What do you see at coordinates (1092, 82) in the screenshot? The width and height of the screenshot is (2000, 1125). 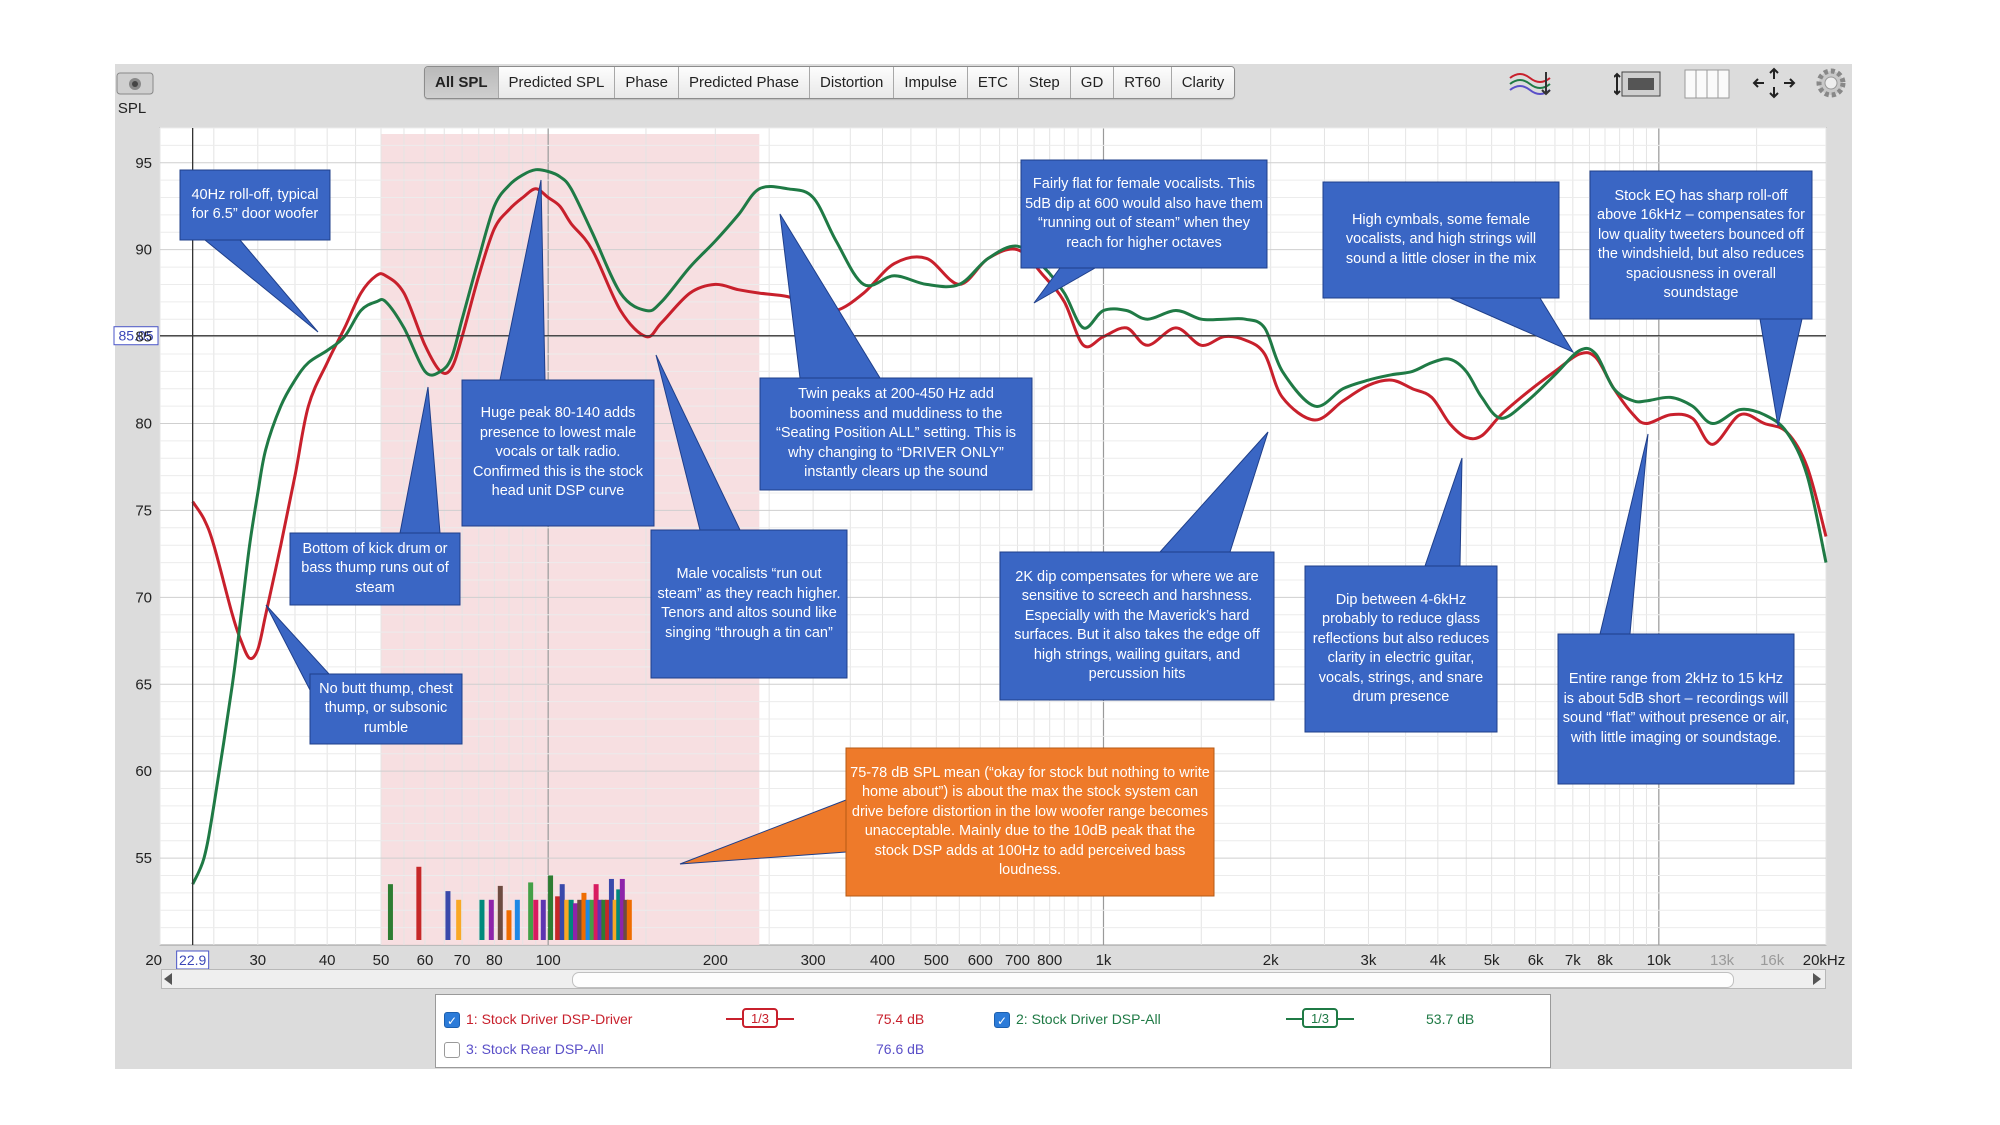 I see `tab-gd: GD` at bounding box center [1092, 82].